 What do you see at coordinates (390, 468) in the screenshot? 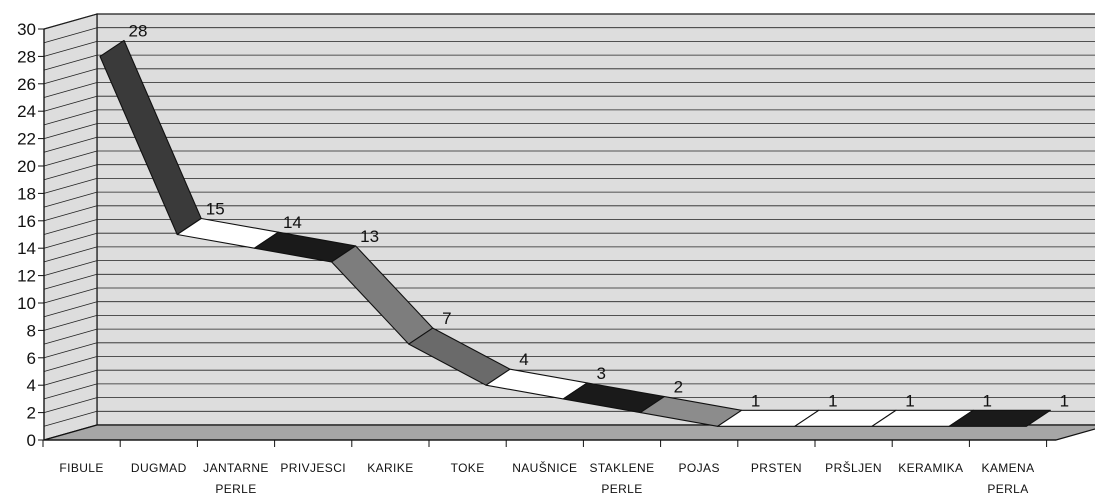
I see `x-category-label: KARIKE` at bounding box center [390, 468].